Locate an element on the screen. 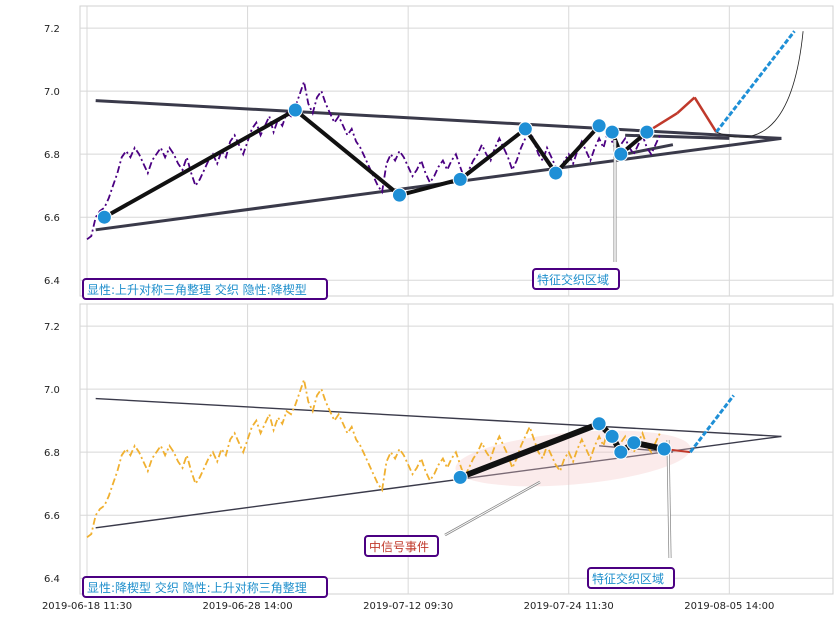  top-y-tick-label: 6.8 is located at coordinates (52, 155).